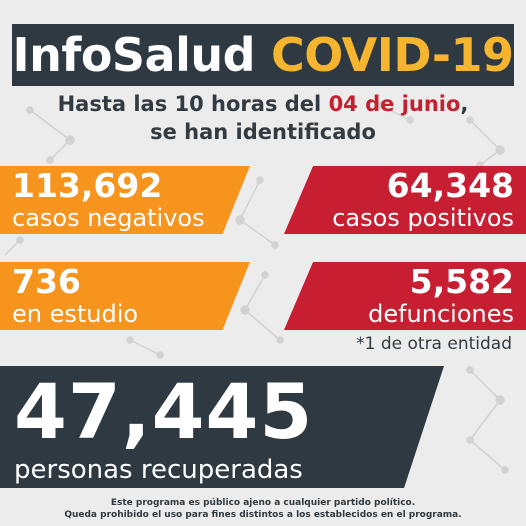 The image size is (526, 526). Describe the element at coordinates (461, 281) in the screenshot. I see `deaths-value: 5,582` at that location.